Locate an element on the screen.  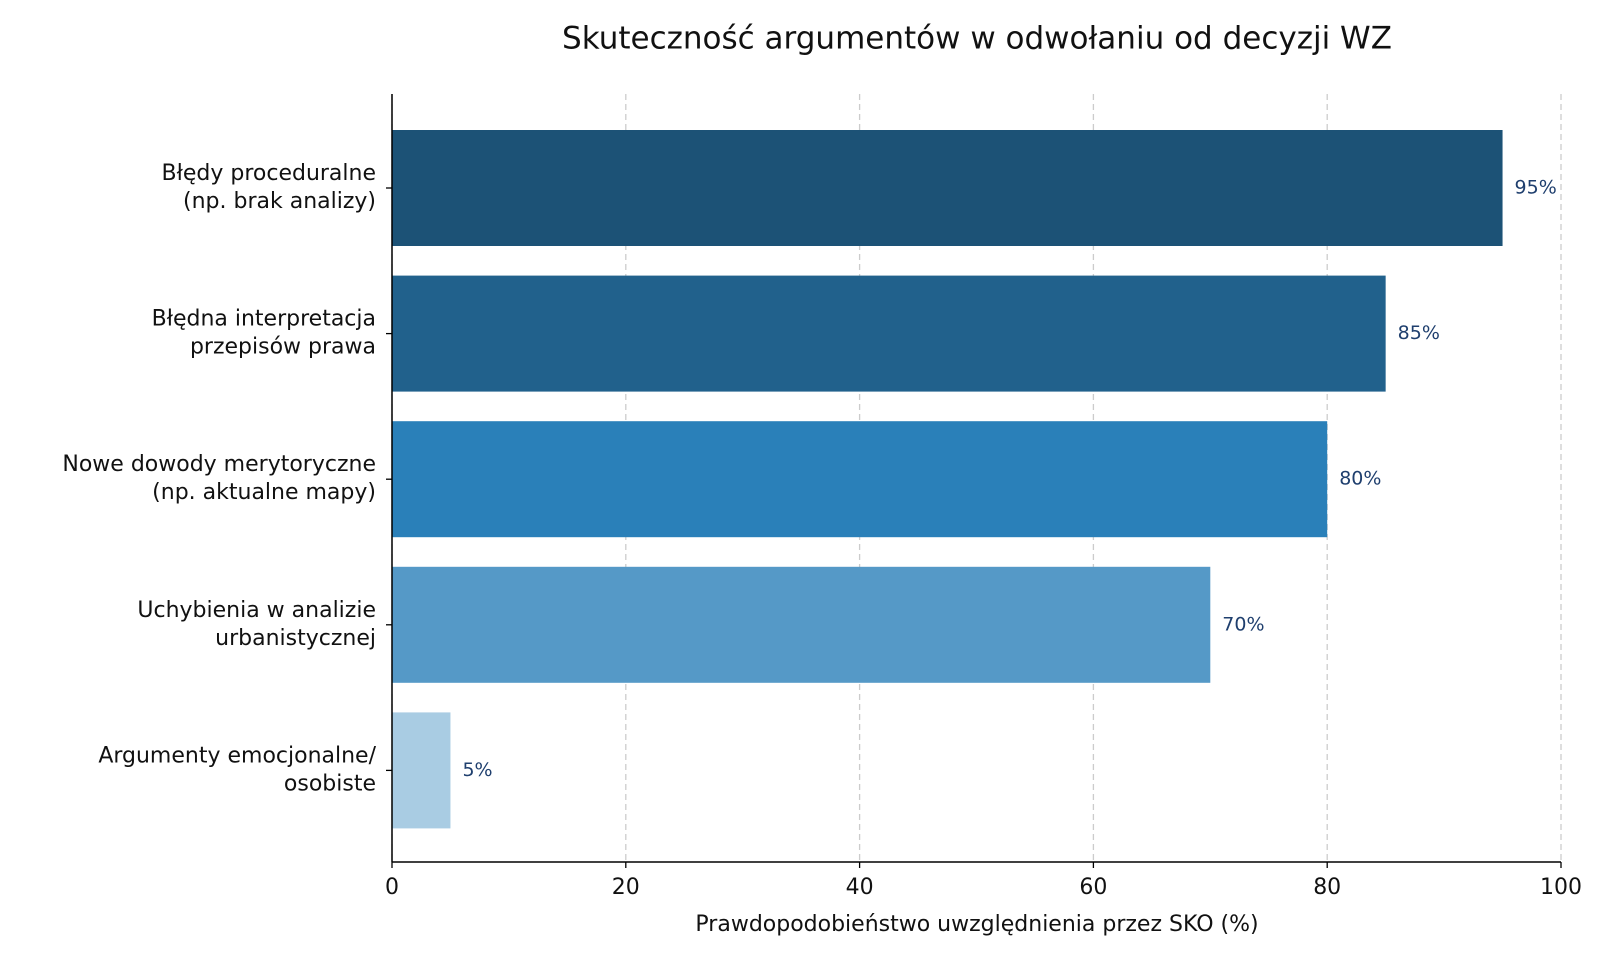
x-tick-label: 60 is located at coordinates (1093, 887).